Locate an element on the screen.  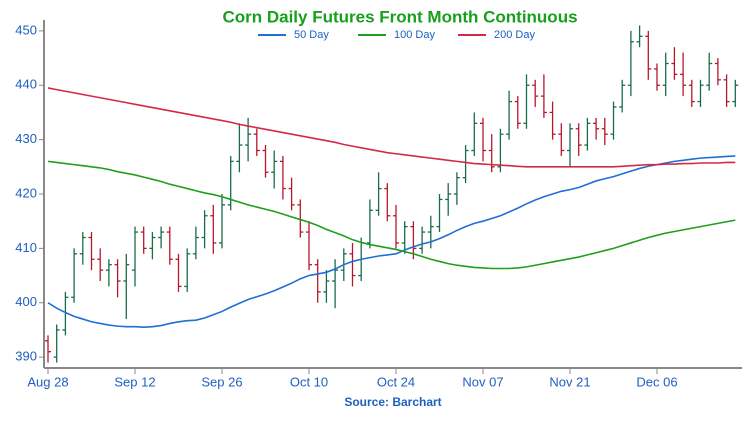
y-tick-label: 390 is located at coordinates (26, 356).